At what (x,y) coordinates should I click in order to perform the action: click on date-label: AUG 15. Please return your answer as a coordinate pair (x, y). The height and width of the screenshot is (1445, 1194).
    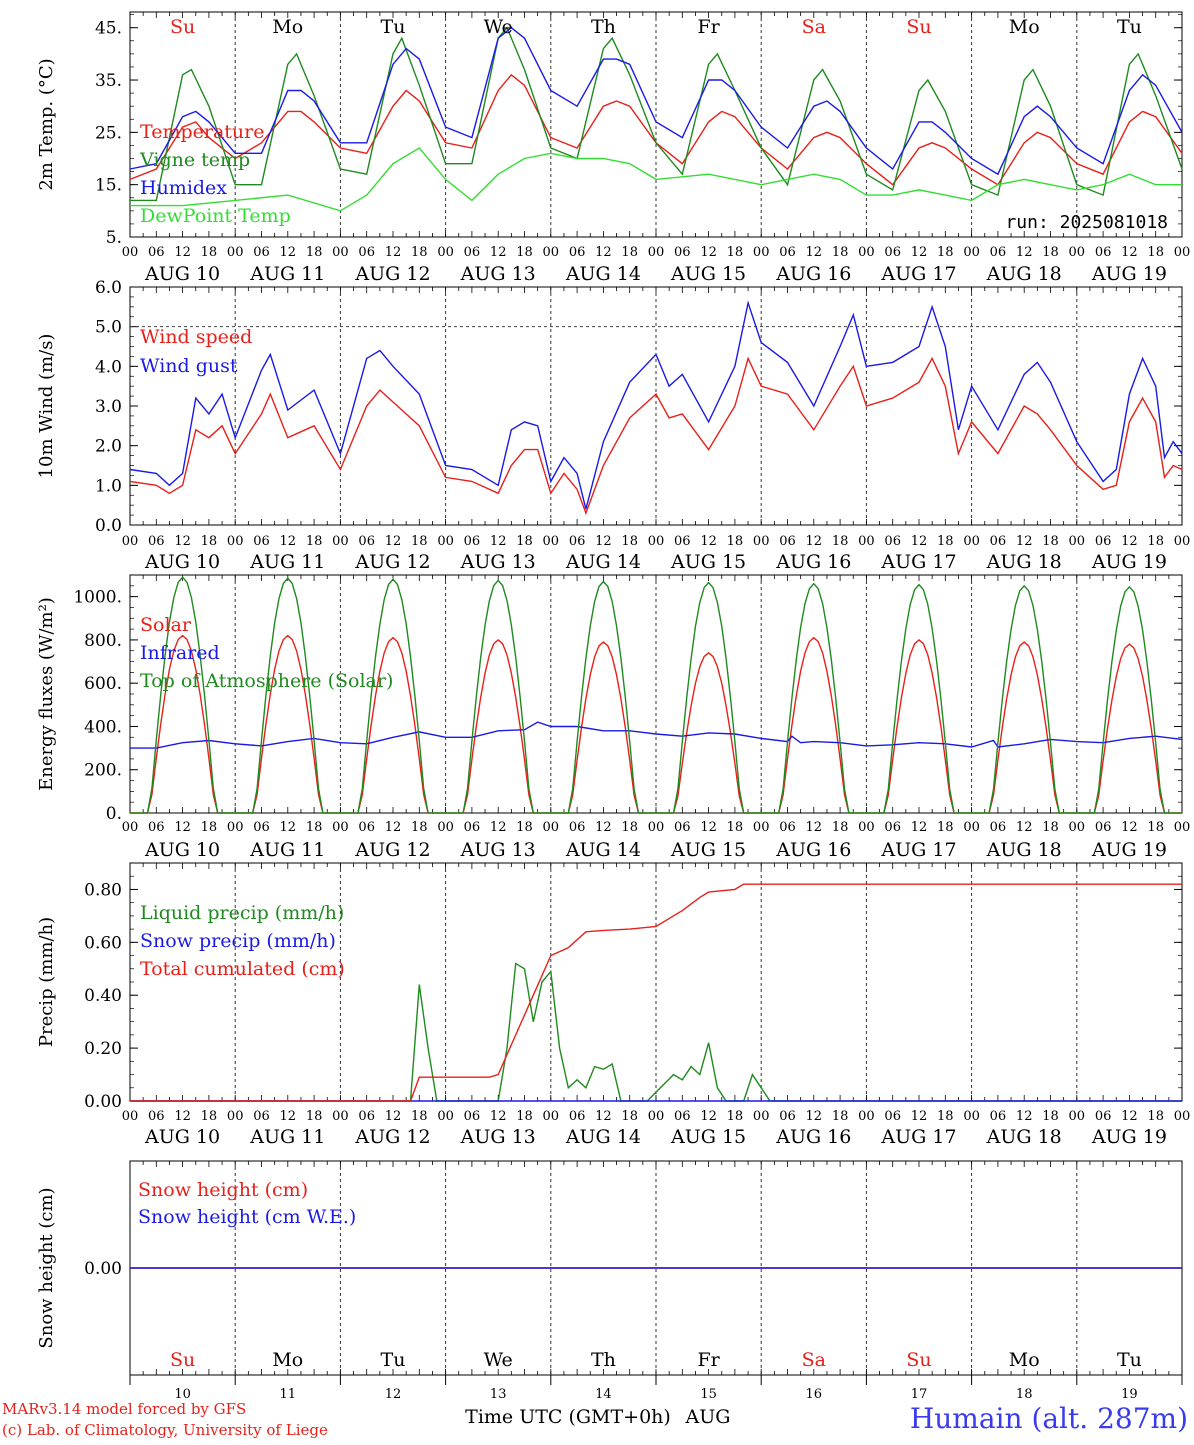
    Looking at the image, I should click on (708, 850).